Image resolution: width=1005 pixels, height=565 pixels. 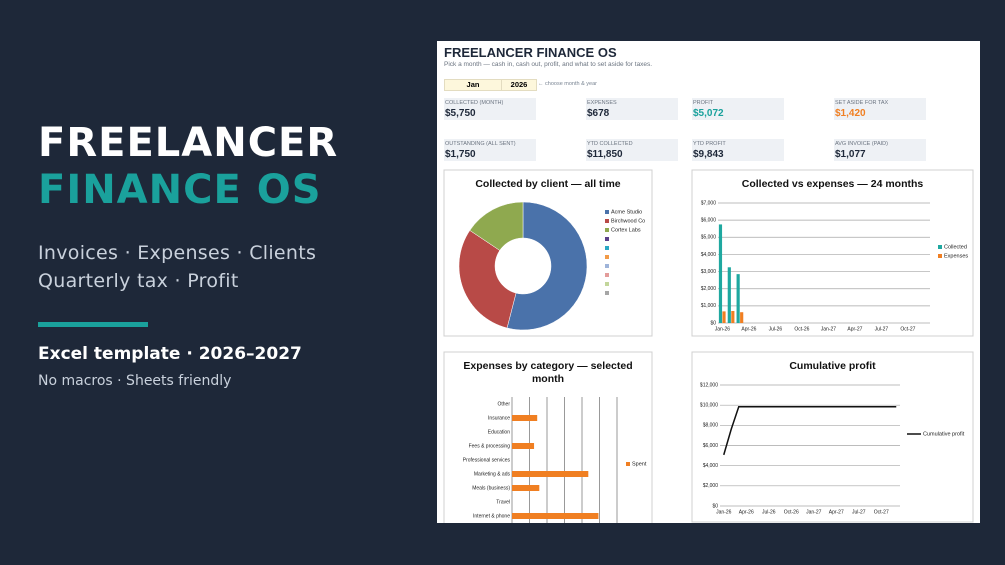 I want to click on kpi-value: $5,750, so click(x=460, y=113).